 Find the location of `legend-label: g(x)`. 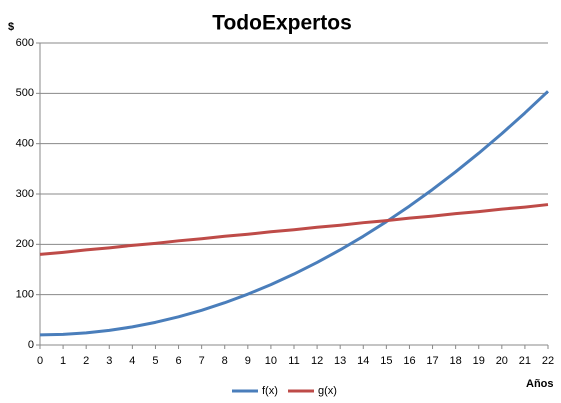

legend-label: g(x) is located at coordinates (327, 391).